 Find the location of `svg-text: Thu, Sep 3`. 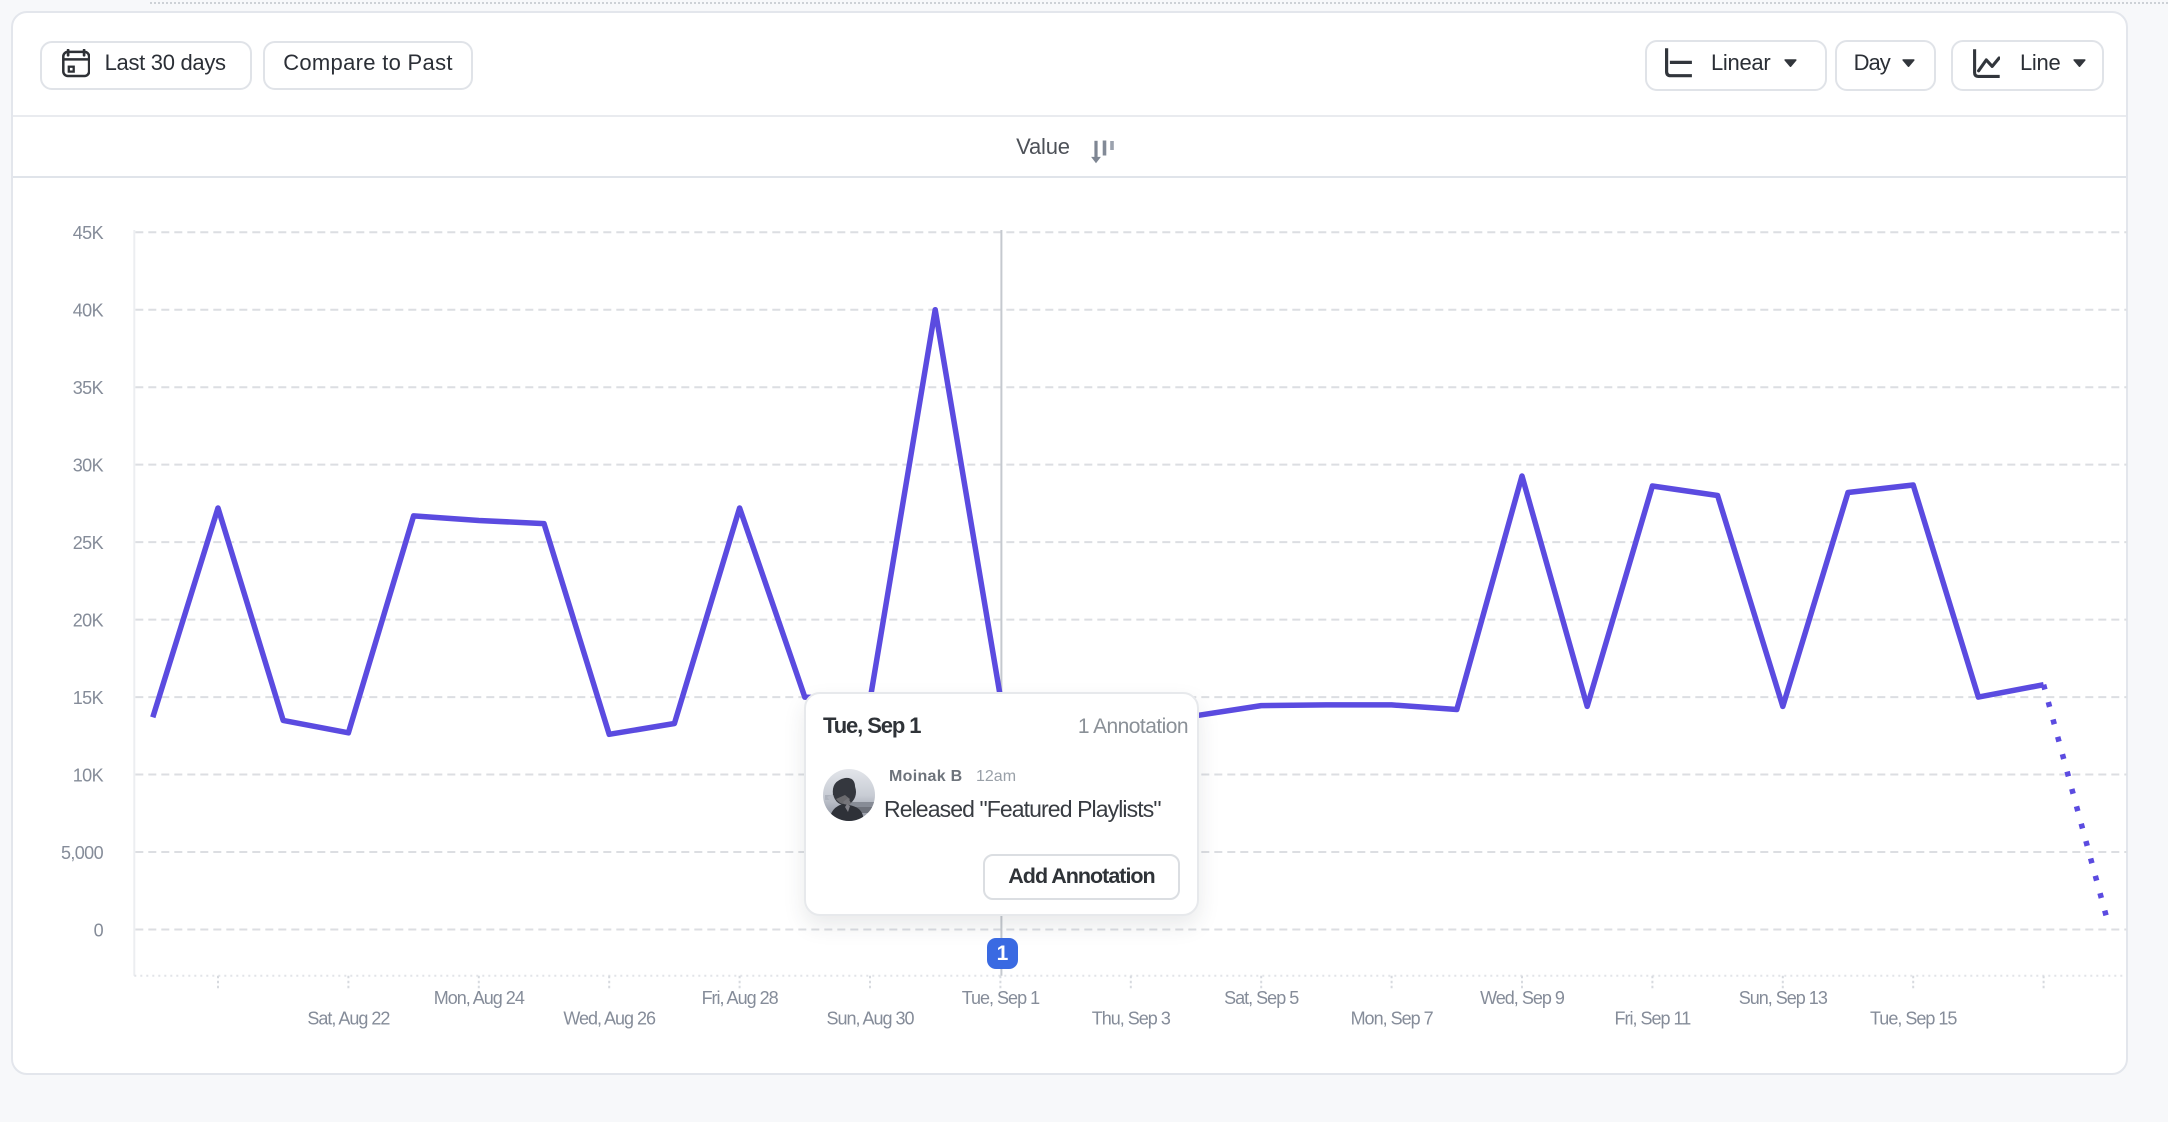

svg-text: Thu, Sep 3 is located at coordinates (1131, 1019).